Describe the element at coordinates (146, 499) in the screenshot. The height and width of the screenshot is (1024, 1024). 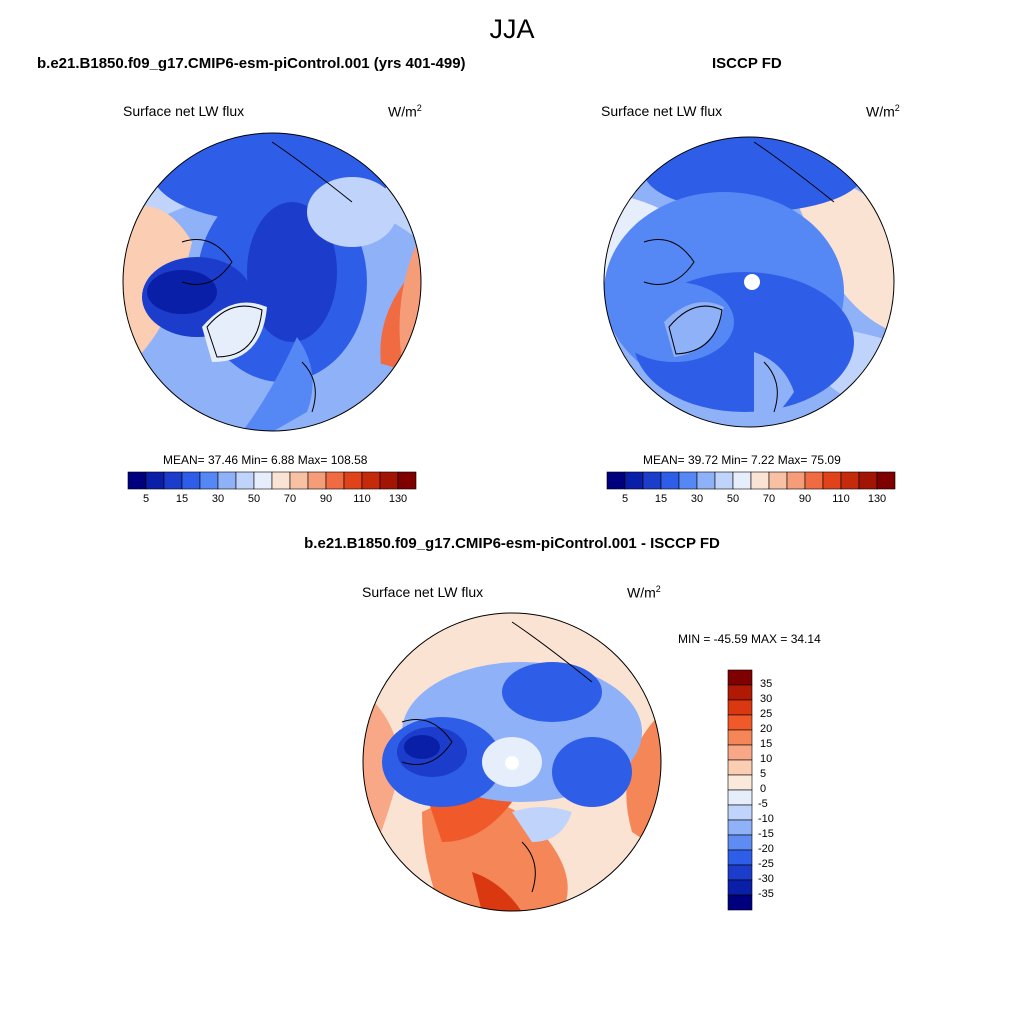
I see `model-tick-label: 5` at that location.